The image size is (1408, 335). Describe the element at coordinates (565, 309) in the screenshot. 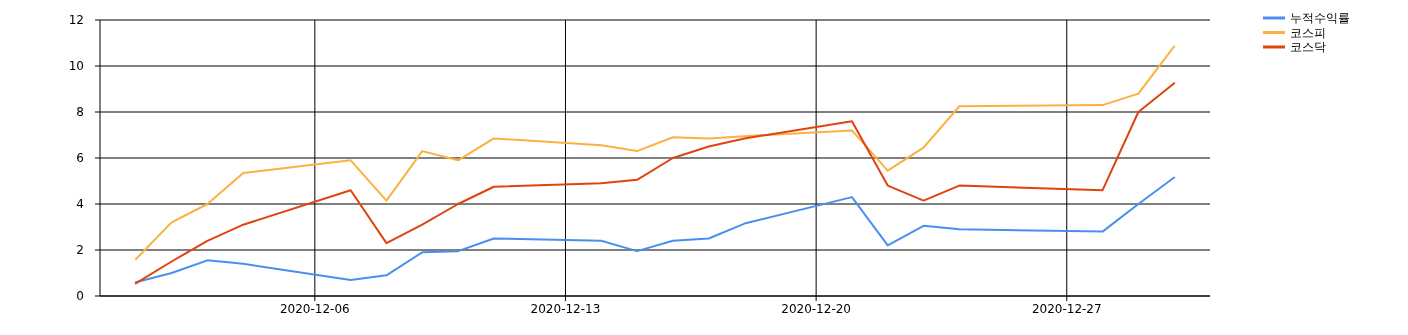

I see `x-tick-label: 2020-12-13` at that location.